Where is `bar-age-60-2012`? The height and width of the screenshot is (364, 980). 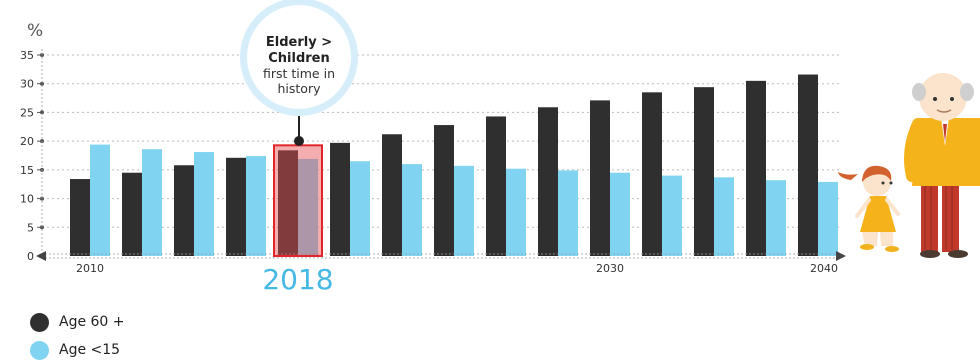 bar-age-60-2012 is located at coordinates (184, 210).